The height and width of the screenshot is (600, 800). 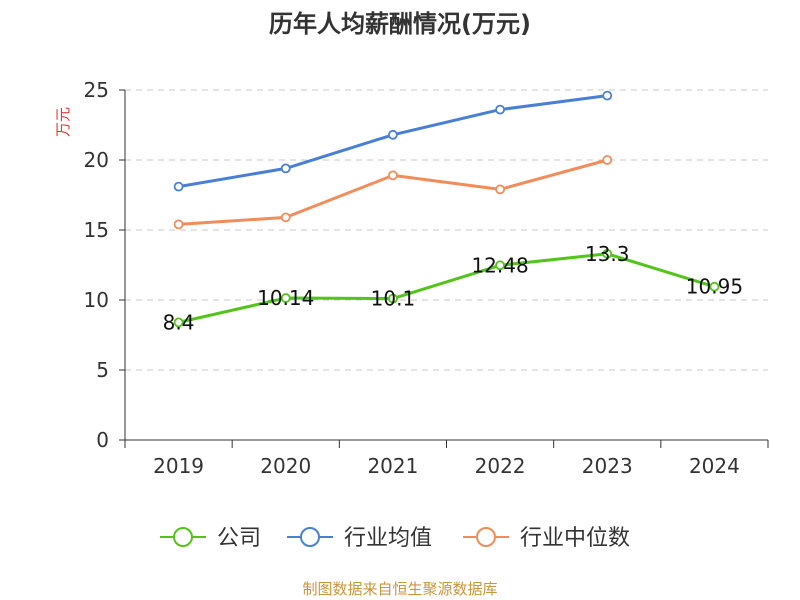 I want to click on y-tick-label: 0, so click(x=102, y=440).